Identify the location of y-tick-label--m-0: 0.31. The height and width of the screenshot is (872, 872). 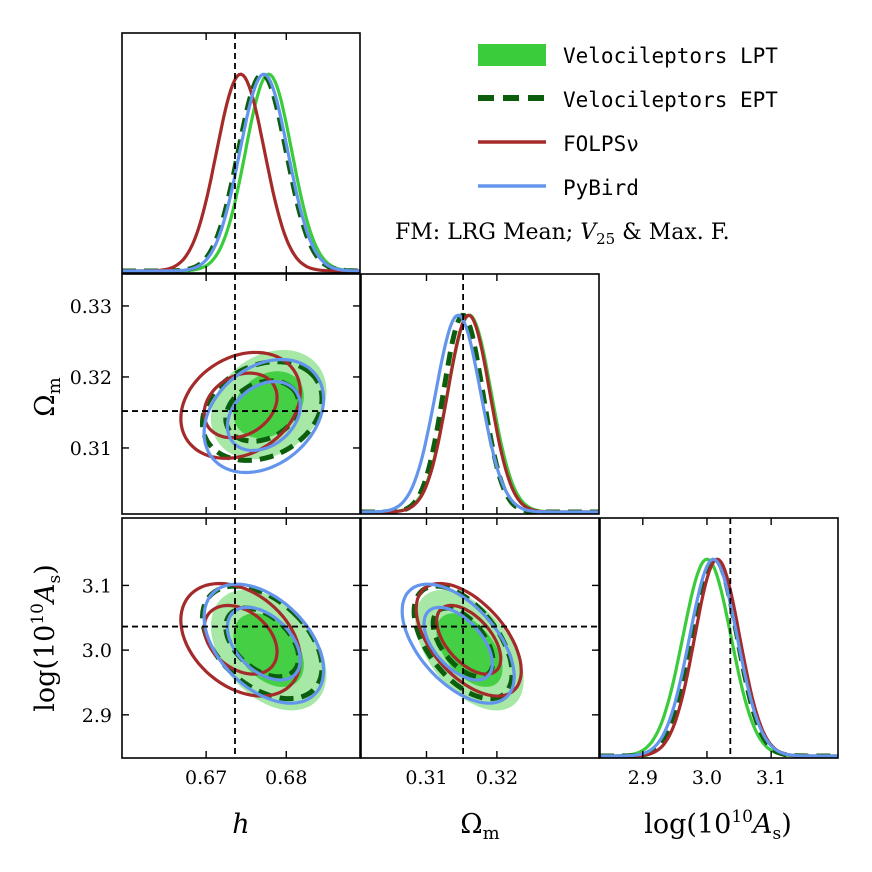
(91, 449).